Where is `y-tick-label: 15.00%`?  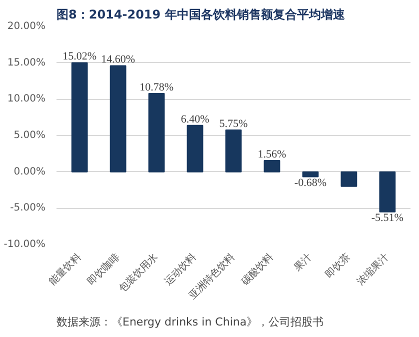
y-tick-label: 15.00% is located at coordinates (26, 62).